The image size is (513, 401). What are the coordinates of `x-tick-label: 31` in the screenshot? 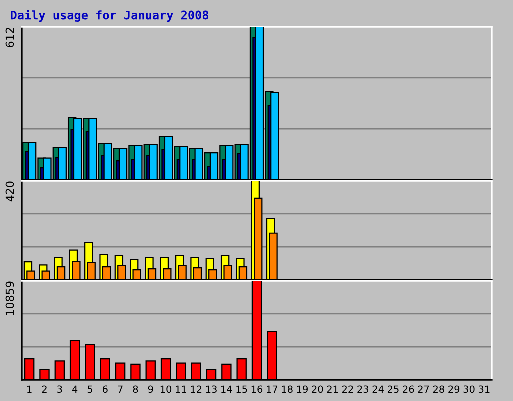 It's located at (484, 390).